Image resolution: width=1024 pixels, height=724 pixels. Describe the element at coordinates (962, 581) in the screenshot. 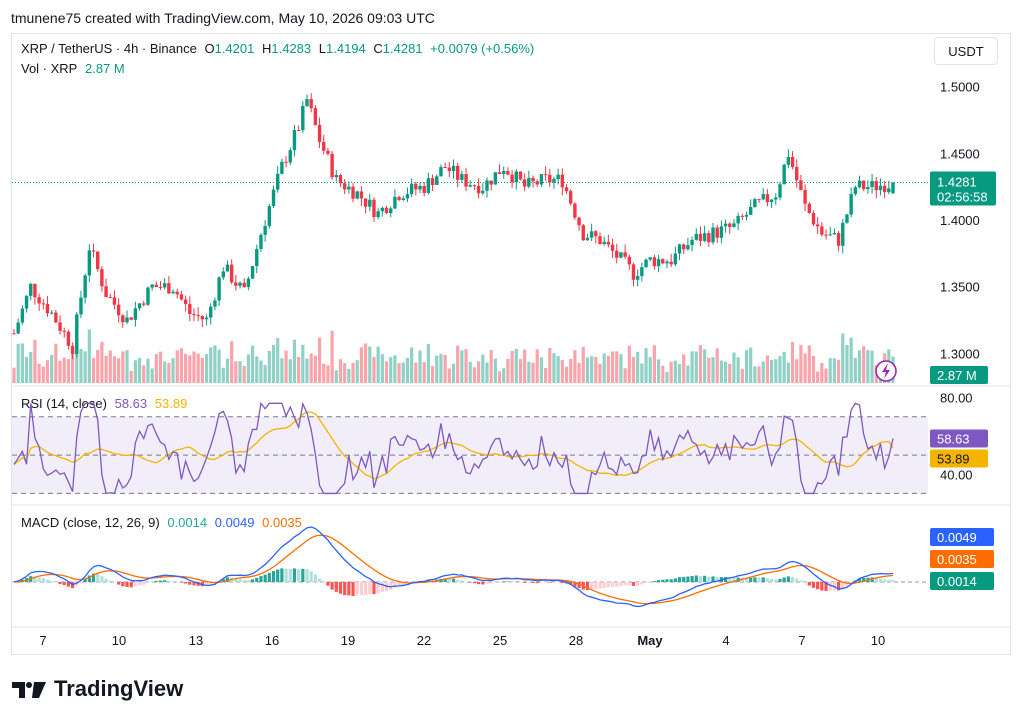

I see `macd-hist-tag-bg` at that location.